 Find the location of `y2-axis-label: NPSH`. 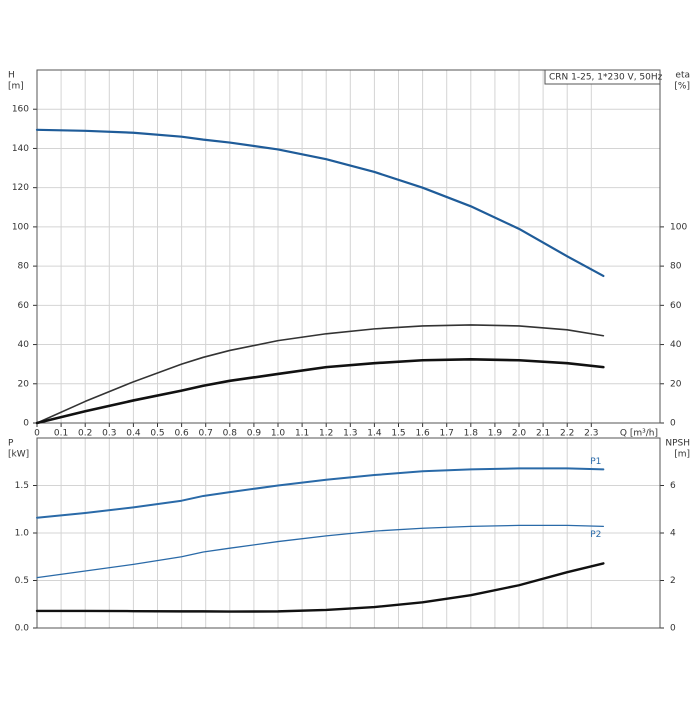

y2-axis-label: NPSH is located at coordinates (677, 444).